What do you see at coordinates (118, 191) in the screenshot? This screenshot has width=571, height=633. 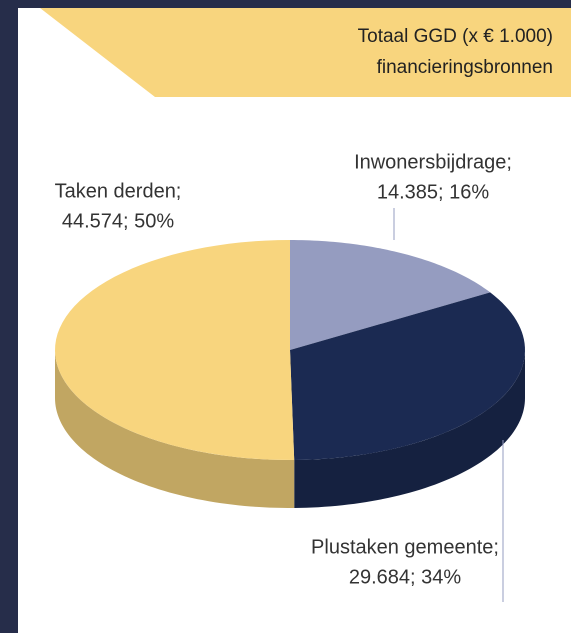 I see `data-label-name: Taken derden;` at bounding box center [118, 191].